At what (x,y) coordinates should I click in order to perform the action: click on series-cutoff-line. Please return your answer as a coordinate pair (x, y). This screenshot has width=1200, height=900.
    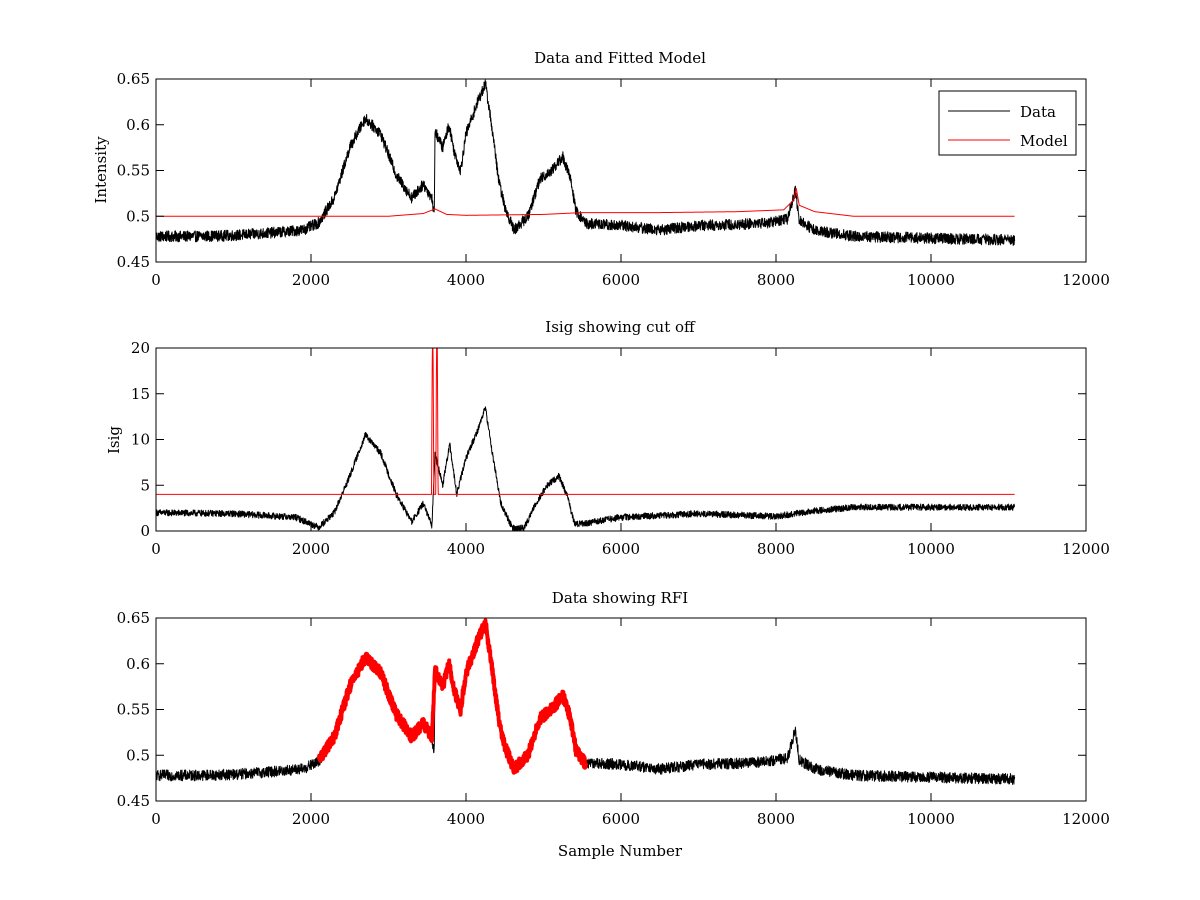
    Looking at the image, I should click on (585, 421).